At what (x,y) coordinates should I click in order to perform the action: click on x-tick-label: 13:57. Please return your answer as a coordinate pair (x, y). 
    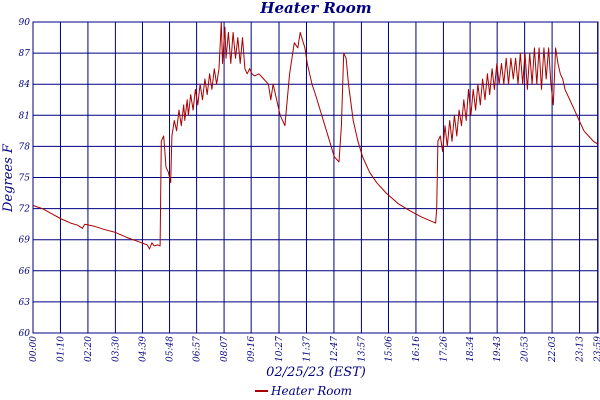
    Looking at the image, I should click on (362, 349).